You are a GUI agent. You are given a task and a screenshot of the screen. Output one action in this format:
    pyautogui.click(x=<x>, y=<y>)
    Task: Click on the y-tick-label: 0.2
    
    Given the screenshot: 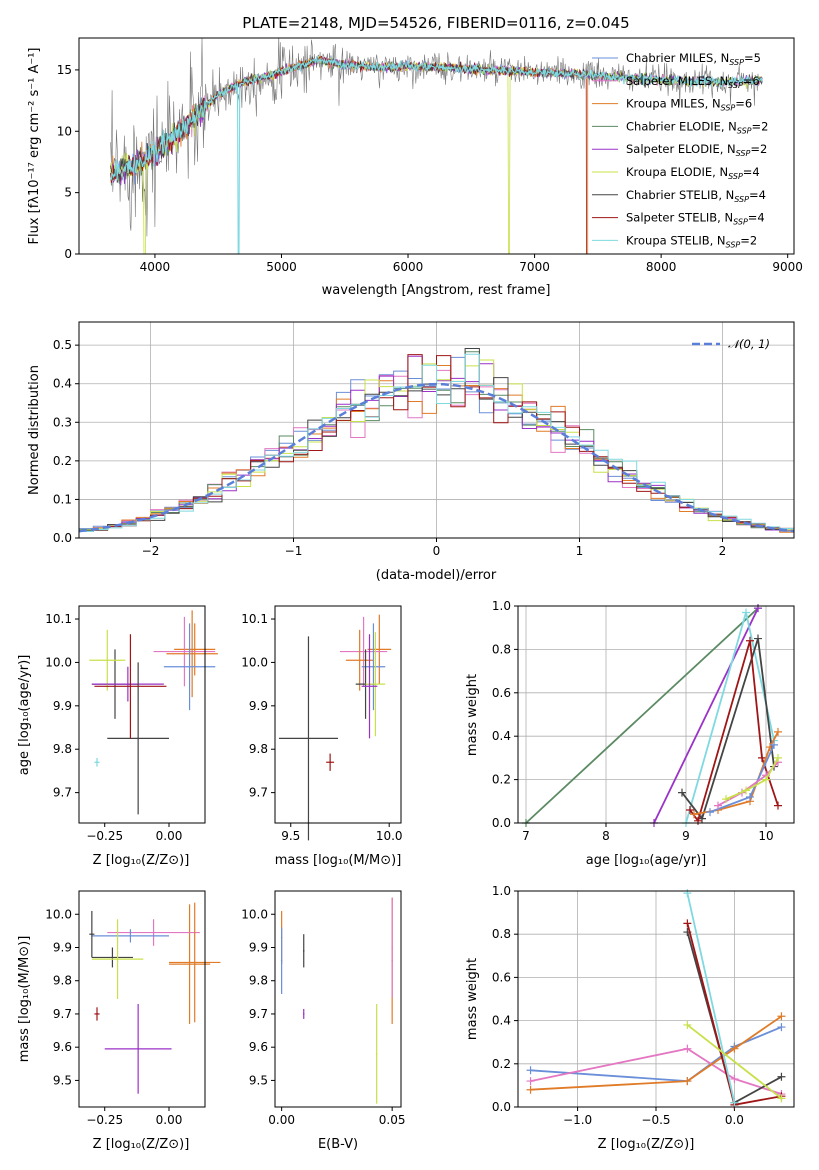 What is the action you would take?
    pyautogui.click(x=62, y=461)
    